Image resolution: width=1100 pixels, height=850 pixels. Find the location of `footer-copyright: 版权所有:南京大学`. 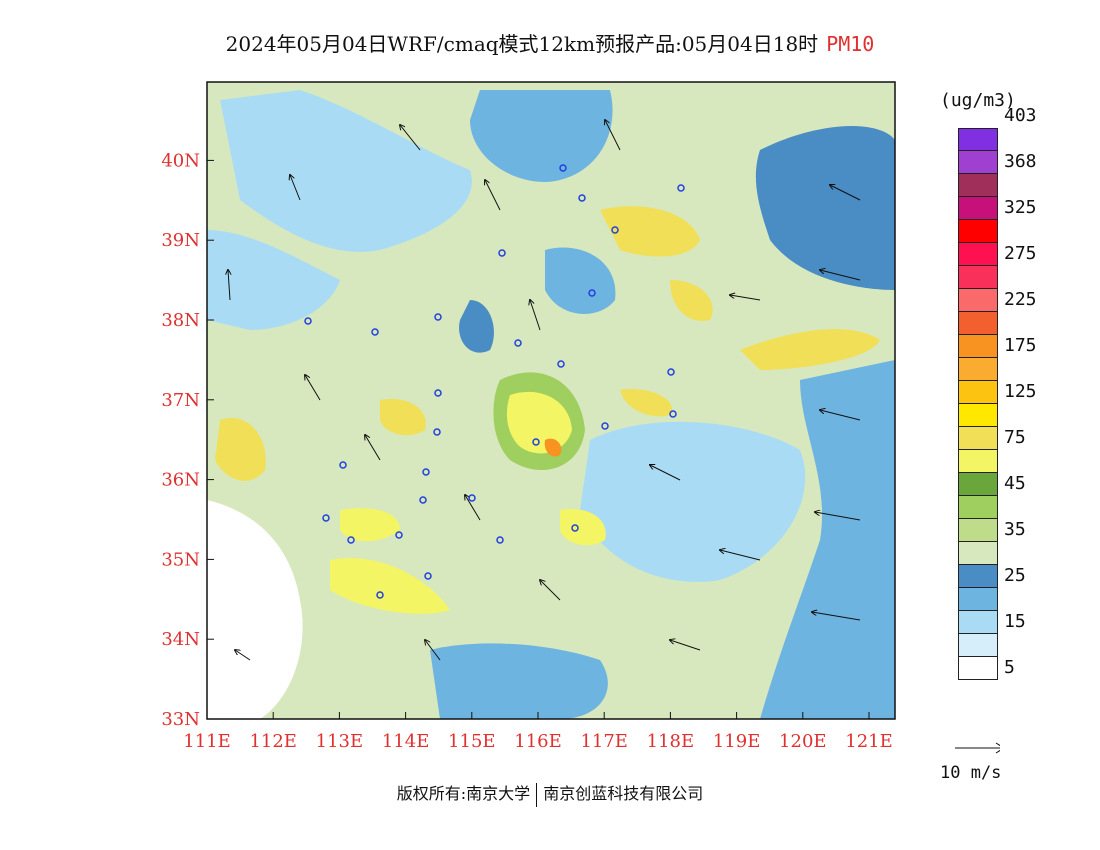

footer-copyright: 版权所有:南京大学 is located at coordinates (463, 793).